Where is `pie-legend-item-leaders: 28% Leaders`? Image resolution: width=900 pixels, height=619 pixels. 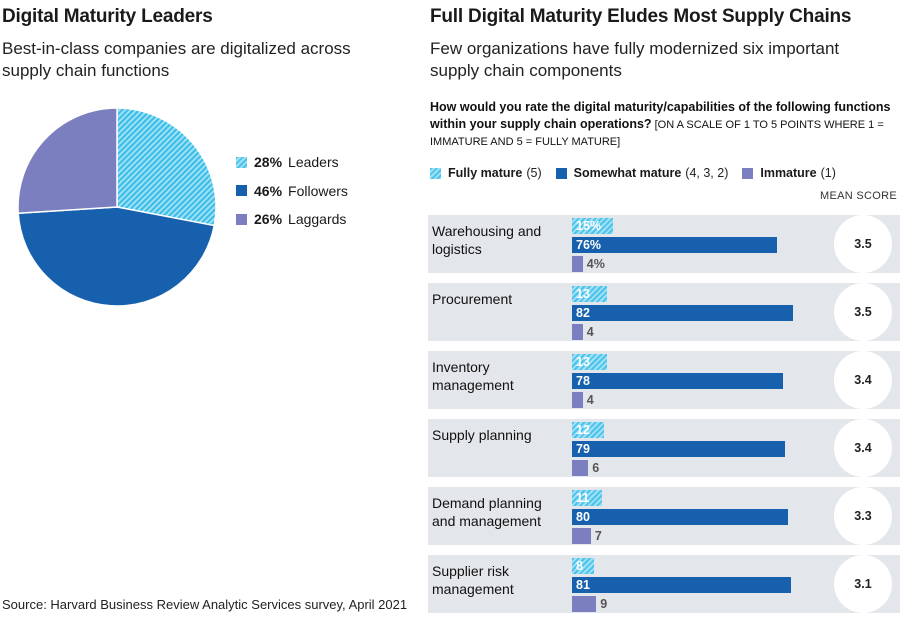 pie-legend-item-leaders: 28% Leaders is located at coordinates (292, 162).